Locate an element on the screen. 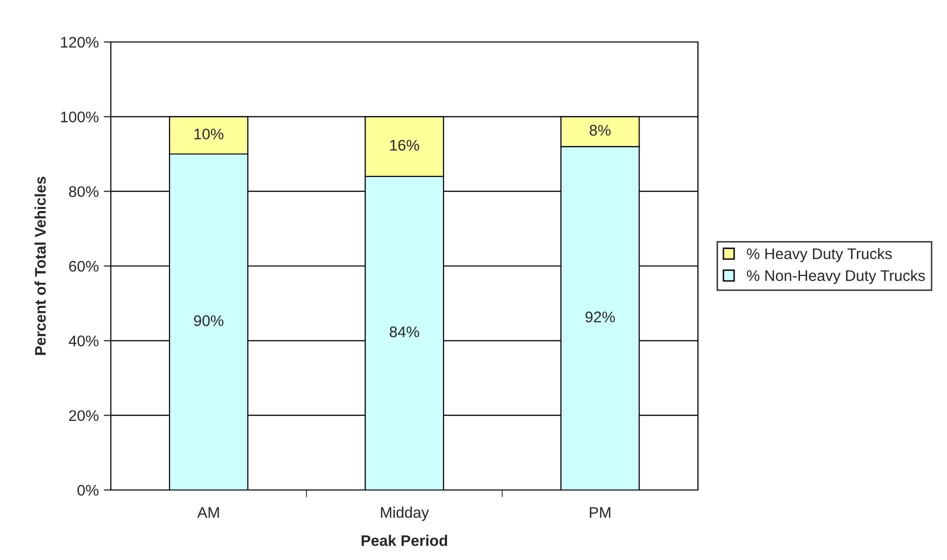  x-tick-label: AM is located at coordinates (208, 512).